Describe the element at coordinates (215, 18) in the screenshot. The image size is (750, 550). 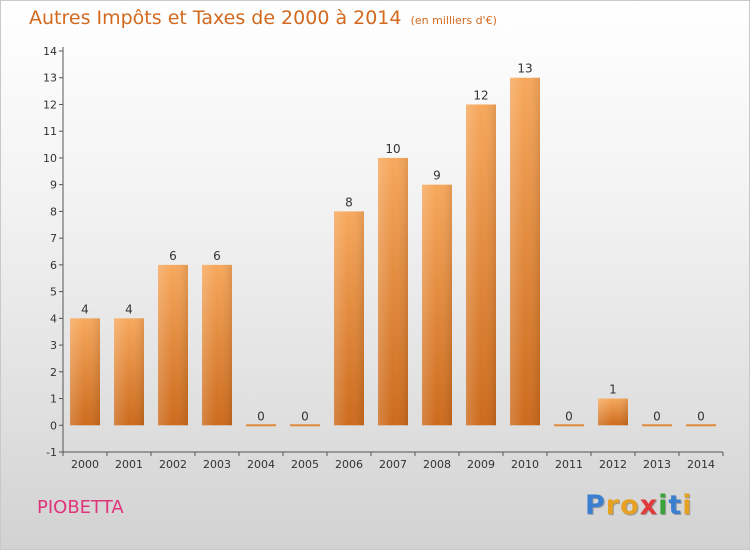
I see `chart-title-main: Autres Impôts et Taxes de 2000 à 2014` at that location.